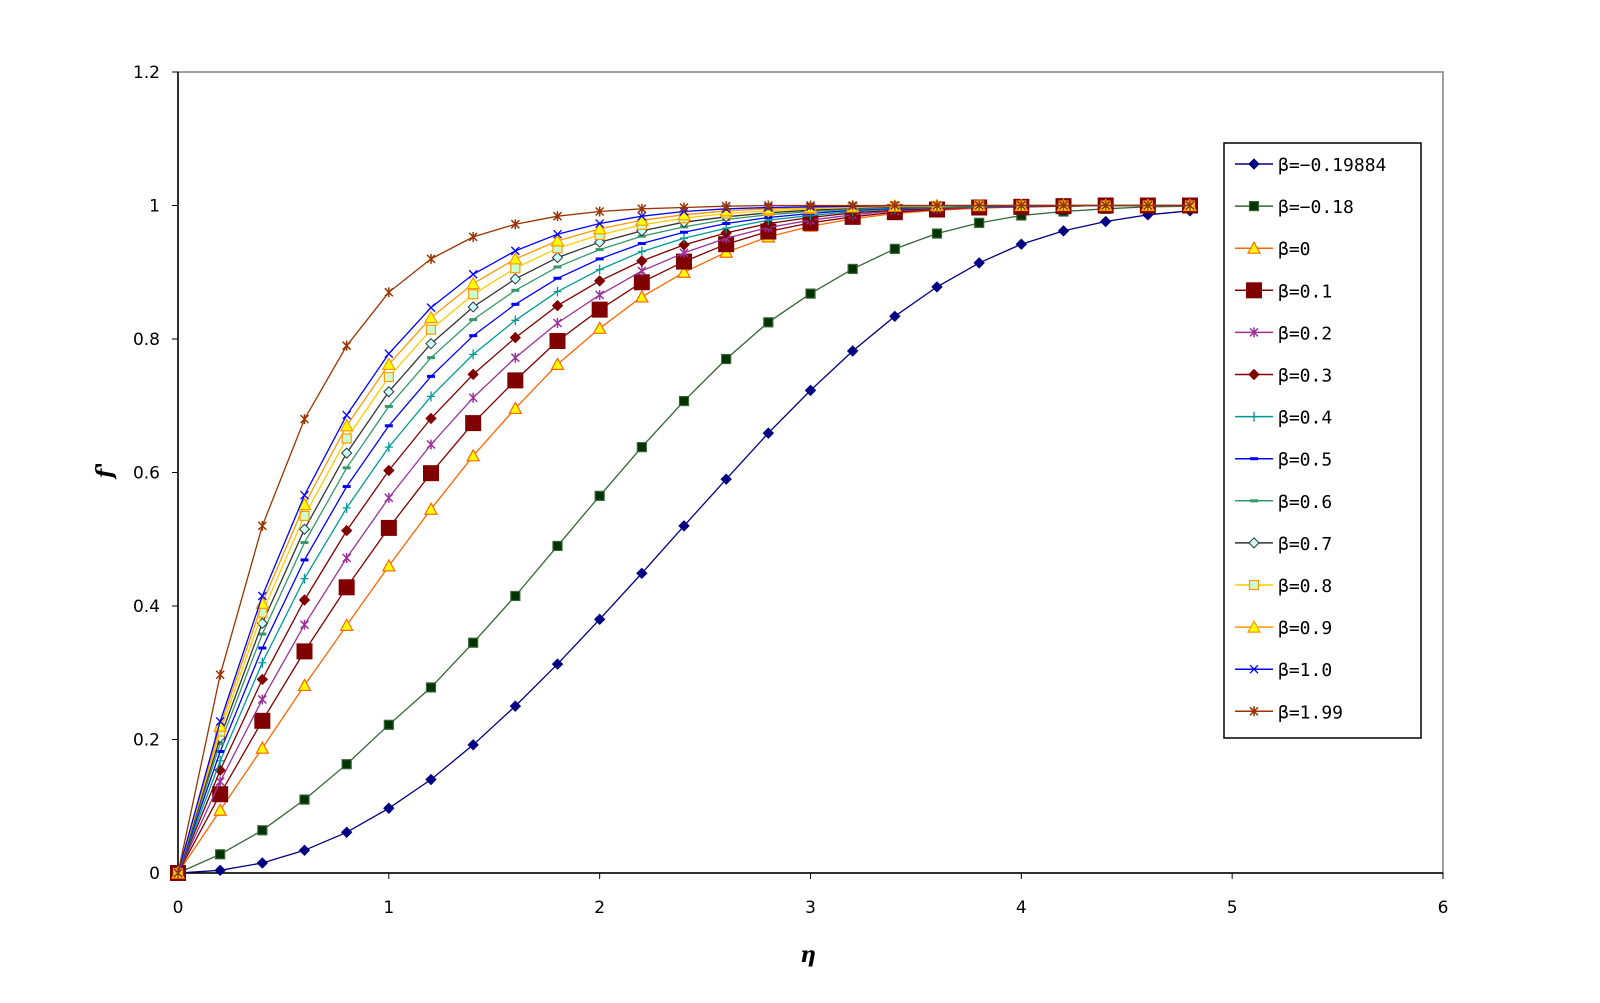 This screenshot has width=1600, height=1003. What do you see at coordinates (1289, 712) in the screenshot?
I see `legend-entry: β=1.99` at bounding box center [1289, 712].